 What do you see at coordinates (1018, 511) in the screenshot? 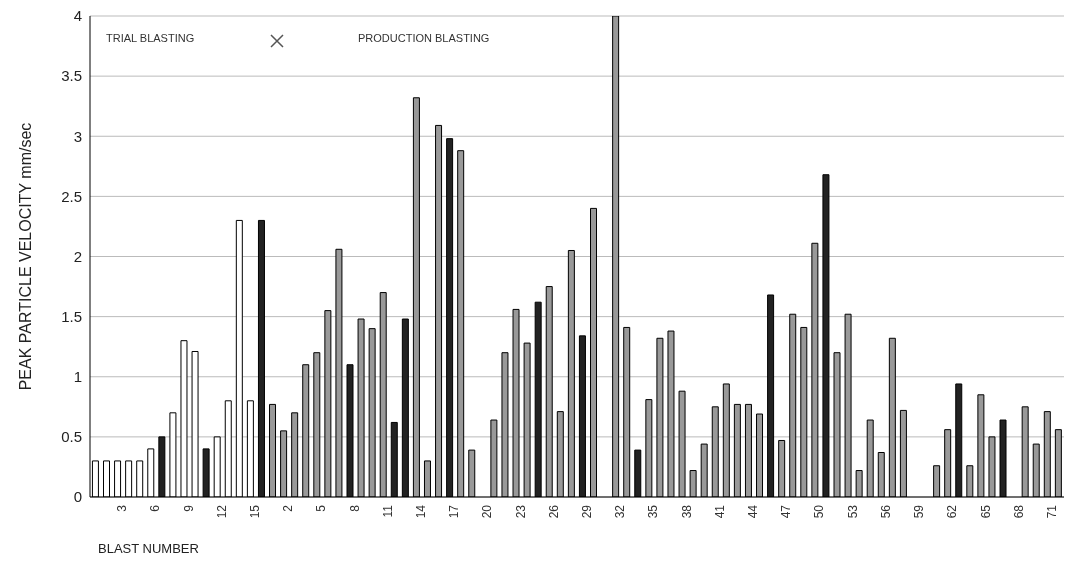
I see `x-tick-label: 68` at bounding box center [1018, 511].